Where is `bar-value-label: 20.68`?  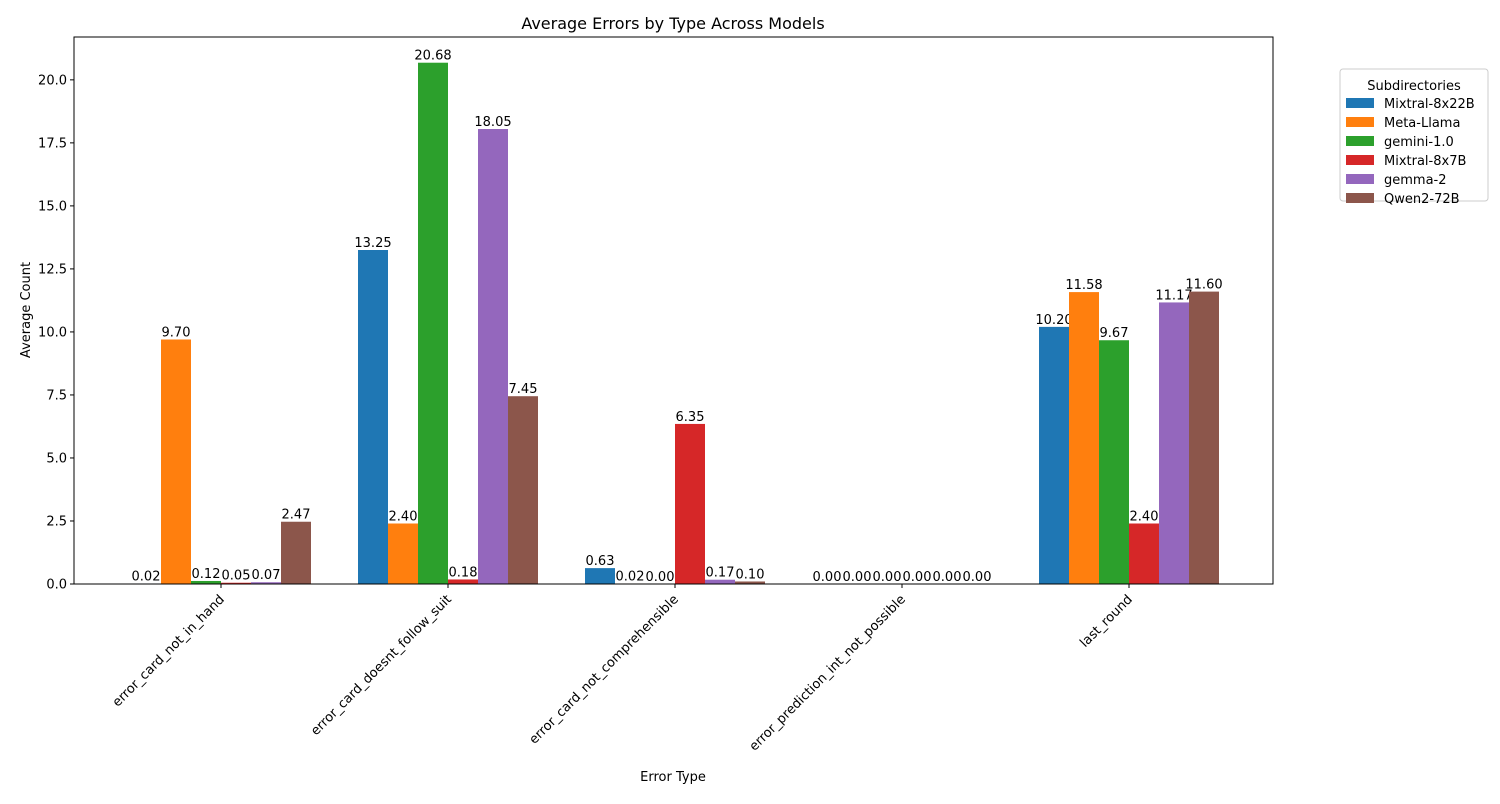
bar-value-label: 20.68 is located at coordinates (432, 56).